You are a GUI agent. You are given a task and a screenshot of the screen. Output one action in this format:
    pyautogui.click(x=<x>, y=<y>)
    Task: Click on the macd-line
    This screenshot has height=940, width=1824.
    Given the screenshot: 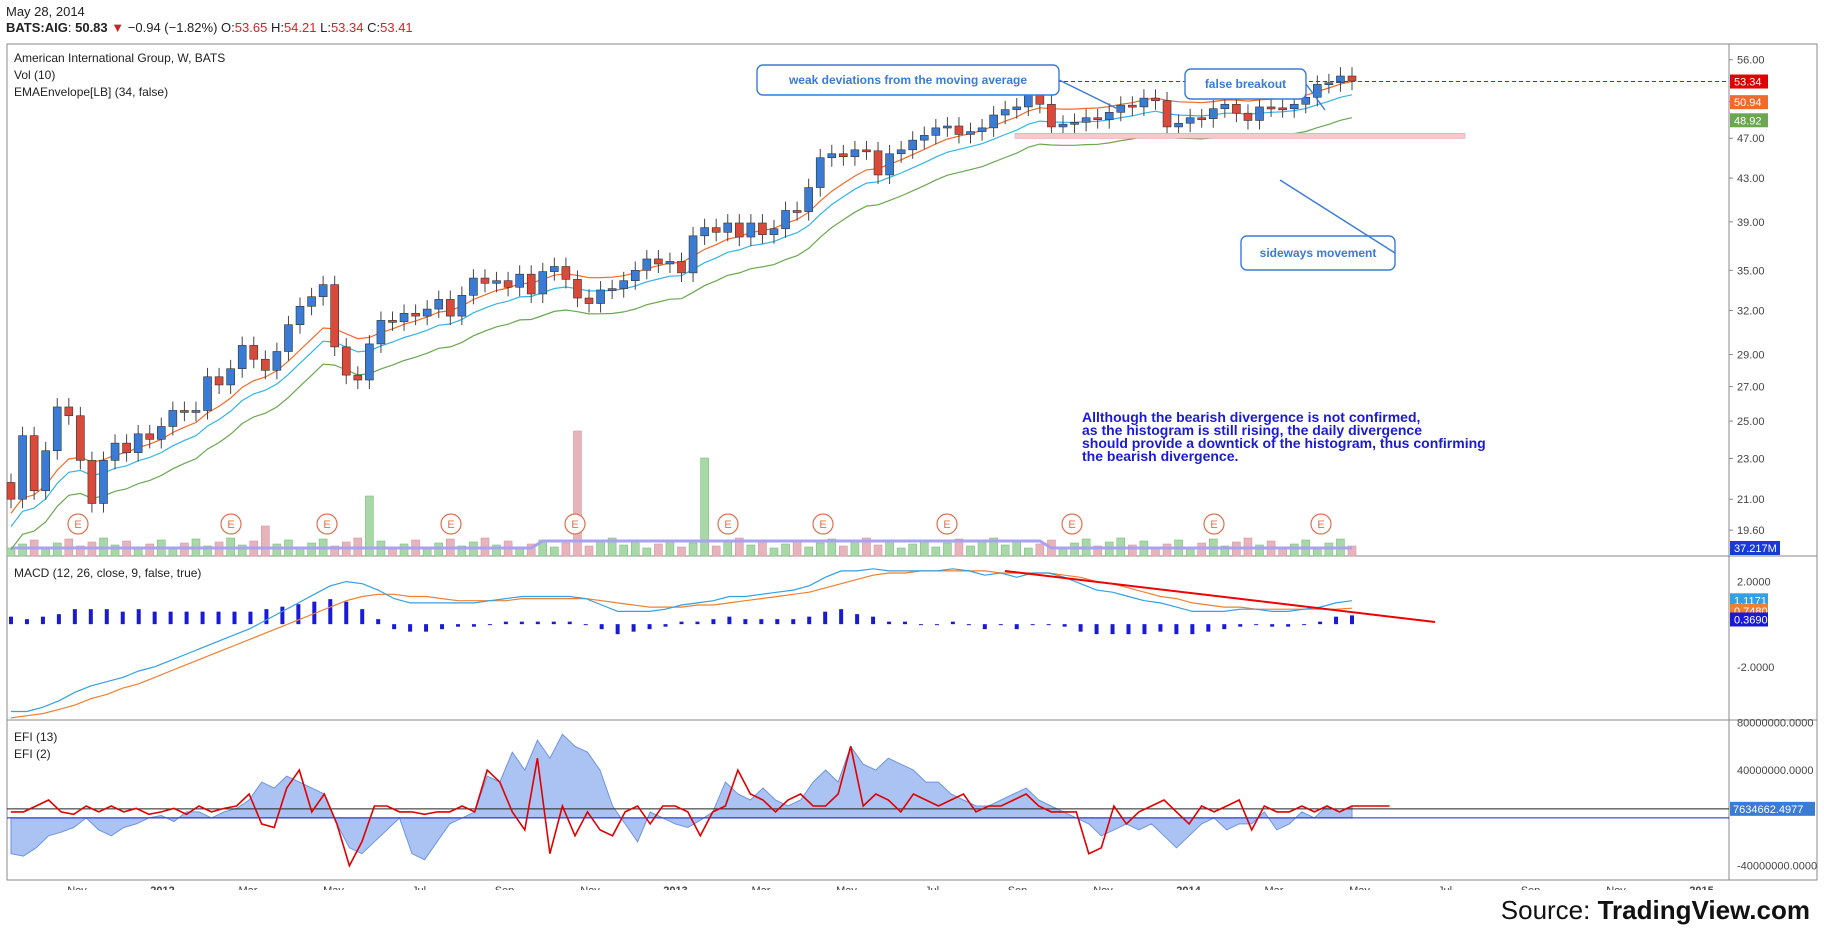 What is the action you would take?
    pyautogui.click(x=682, y=640)
    